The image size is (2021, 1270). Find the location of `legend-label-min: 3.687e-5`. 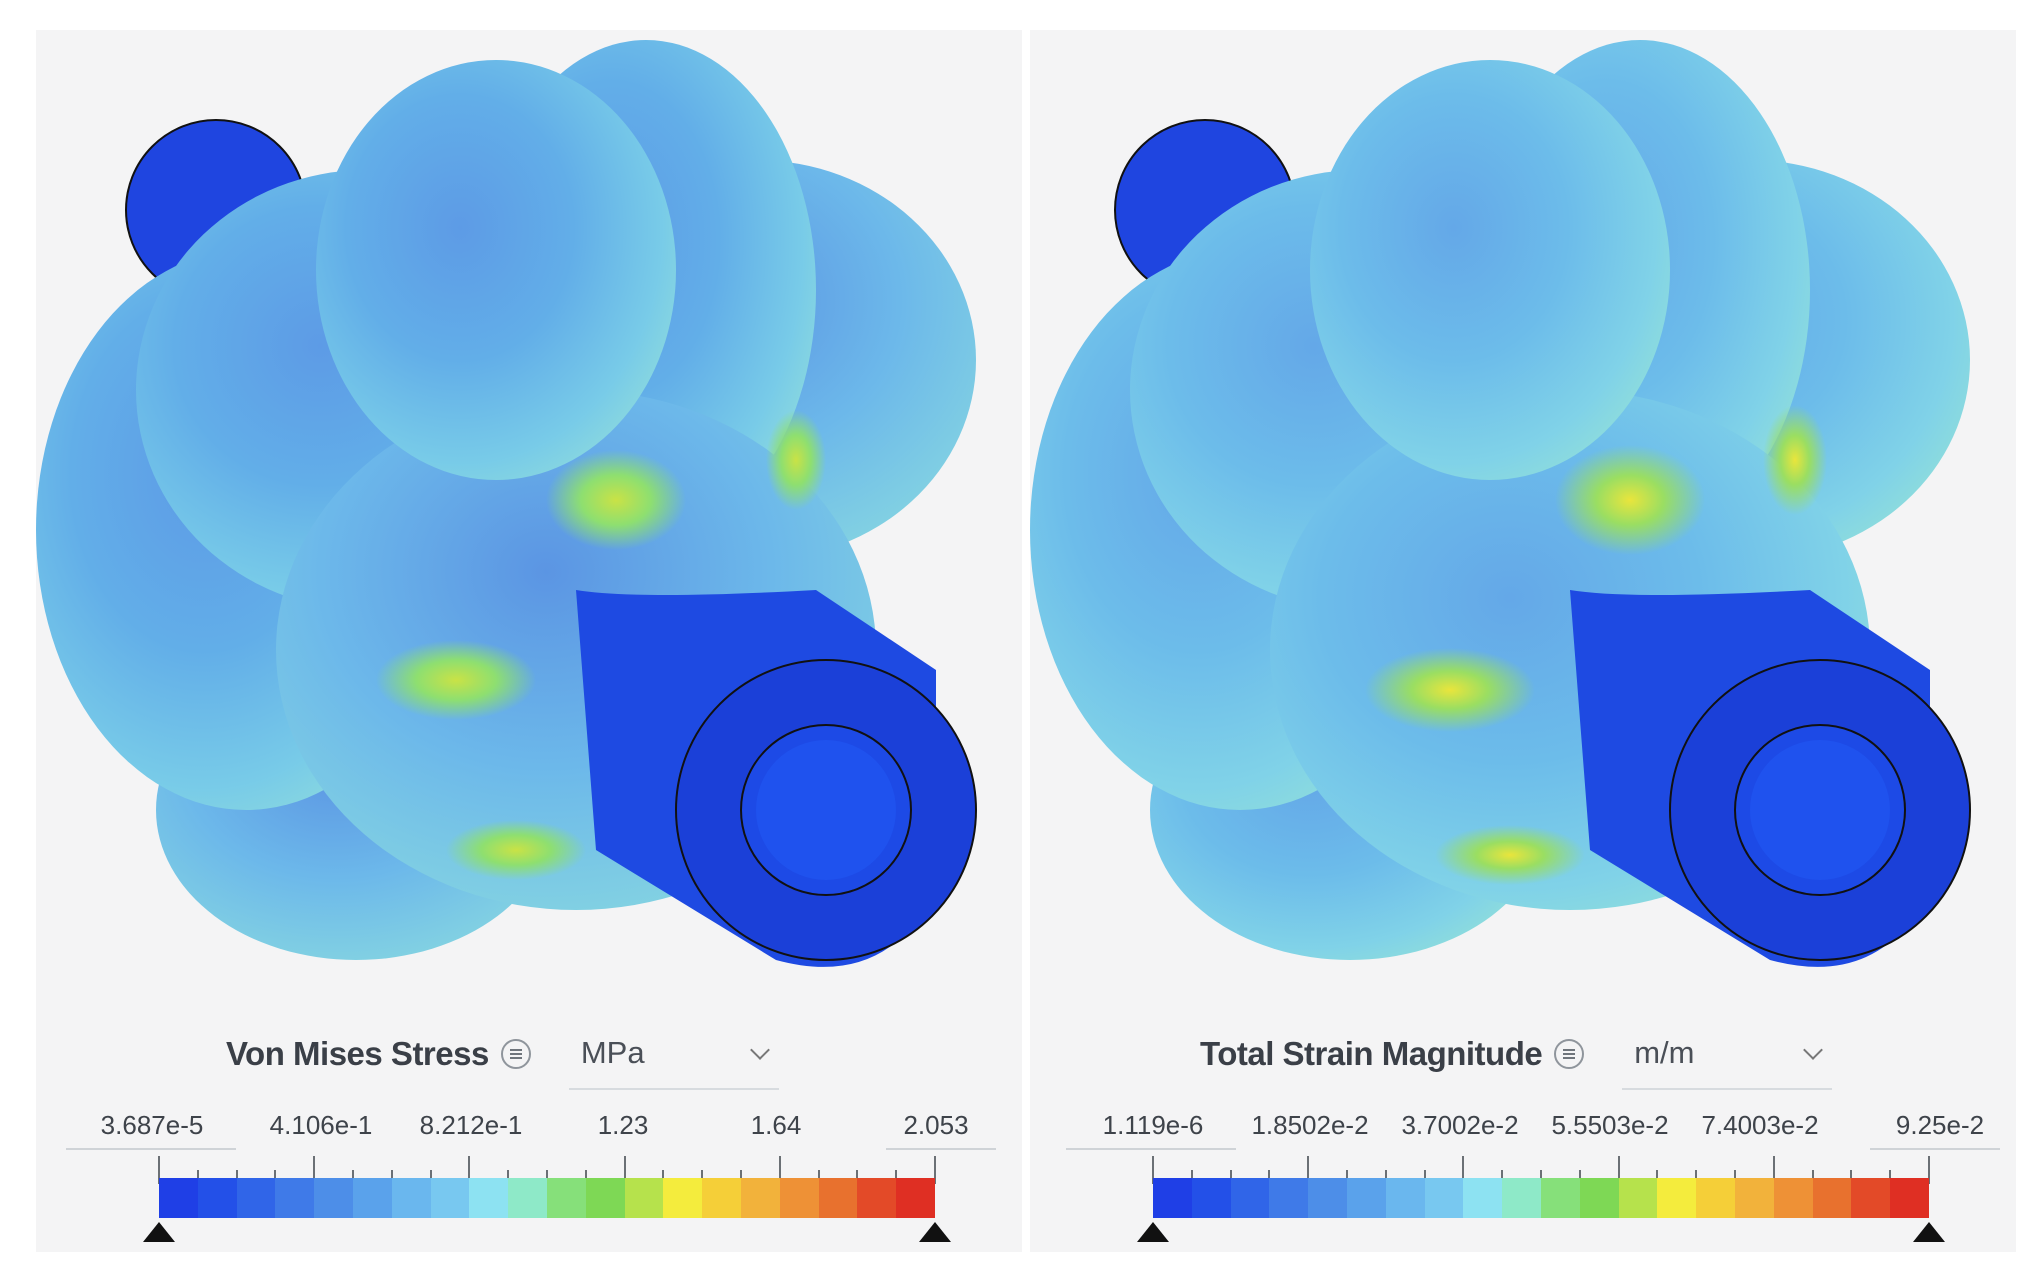

legend-label-min: 3.687e-5 is located at coordinates (152, 1125).